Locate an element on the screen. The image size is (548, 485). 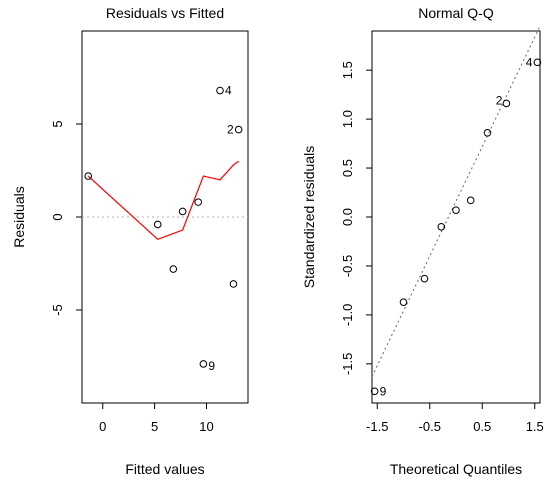
y-tick-label: 1.0 is located at coordinates (347, 119).